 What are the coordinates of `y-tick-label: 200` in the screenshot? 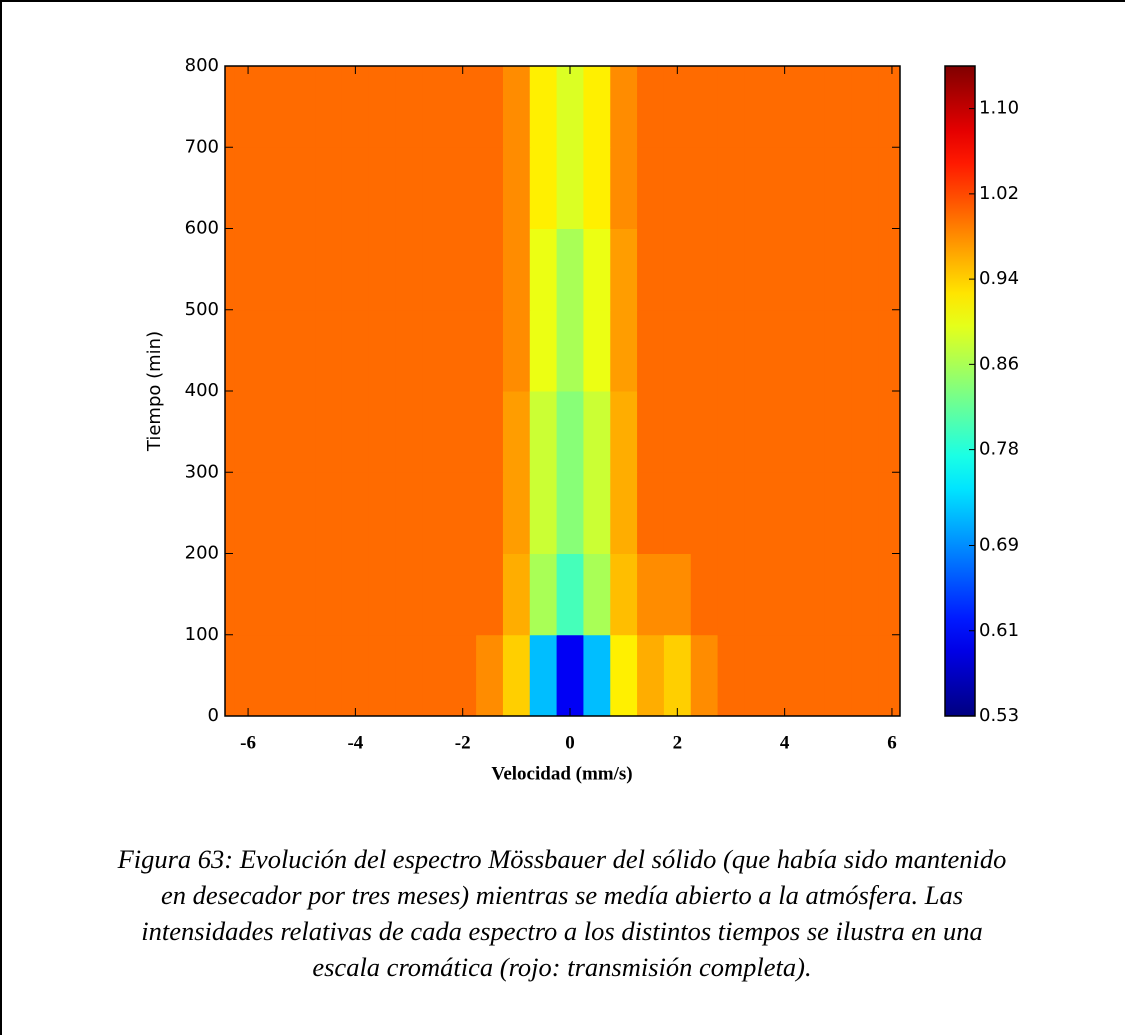 It's located at (202, 553).